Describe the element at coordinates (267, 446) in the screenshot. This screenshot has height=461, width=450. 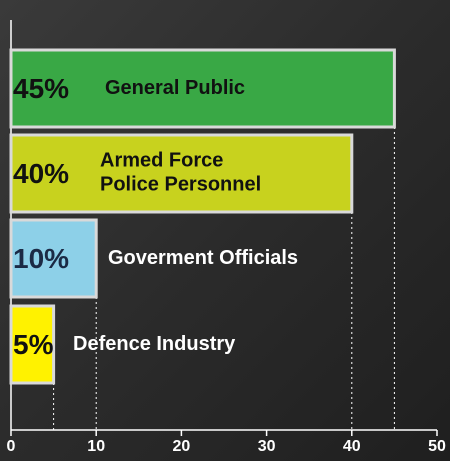
I see `x-tick-label: 30` at that location.